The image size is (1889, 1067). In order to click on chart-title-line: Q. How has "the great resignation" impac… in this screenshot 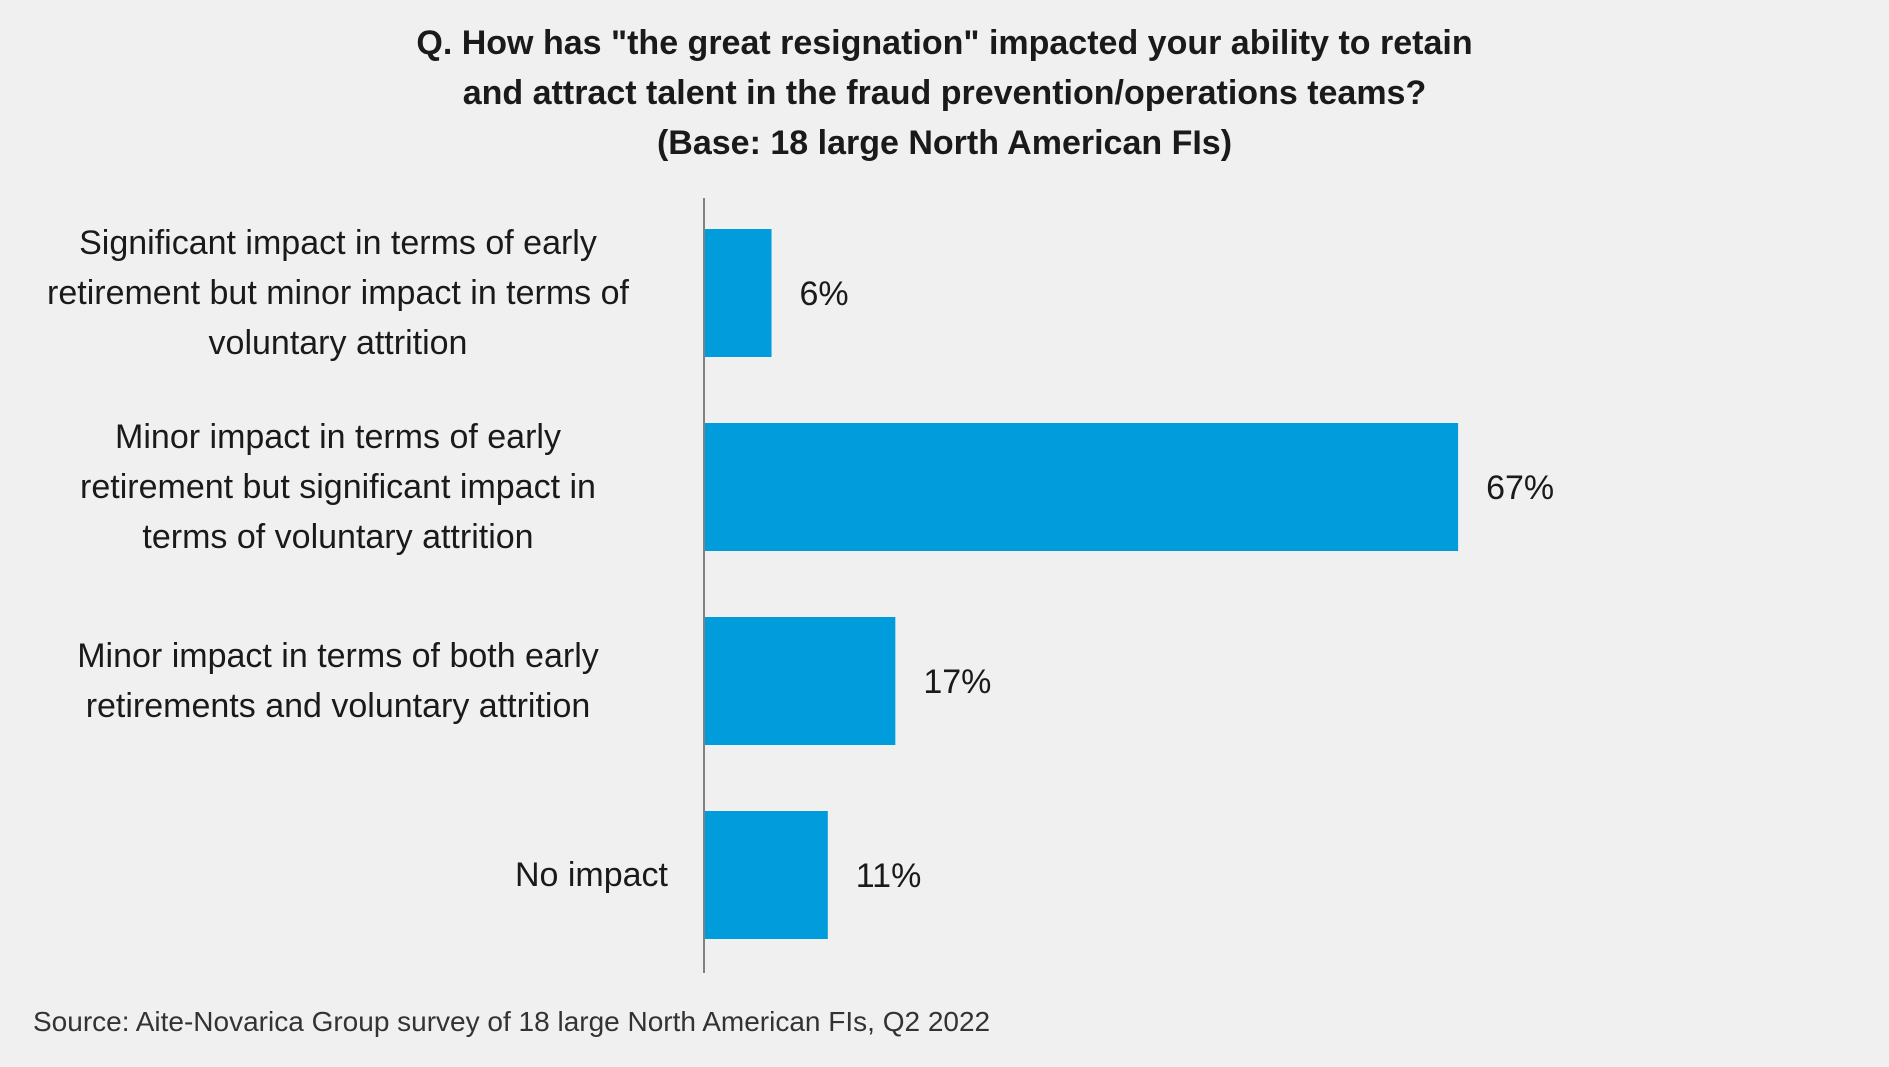, I will do `click(944, 43)`.